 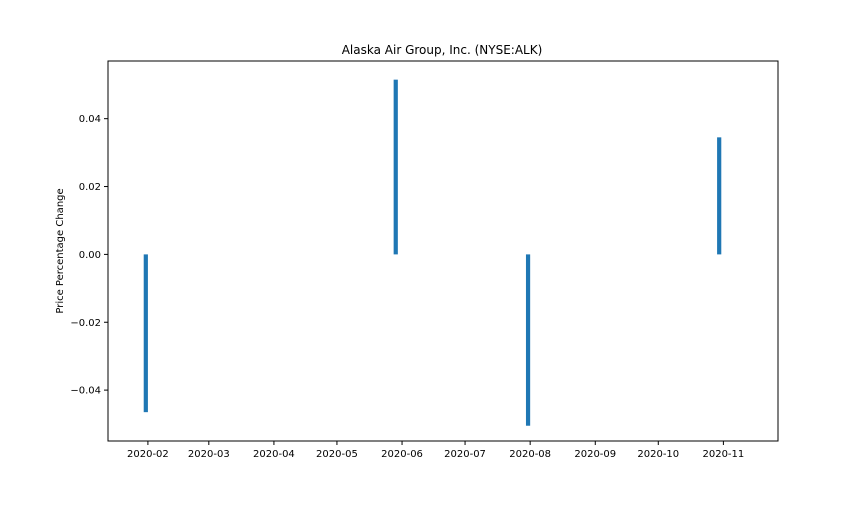 I want to click on x-tick-label: 2020-11, so click(x=723, y=454).